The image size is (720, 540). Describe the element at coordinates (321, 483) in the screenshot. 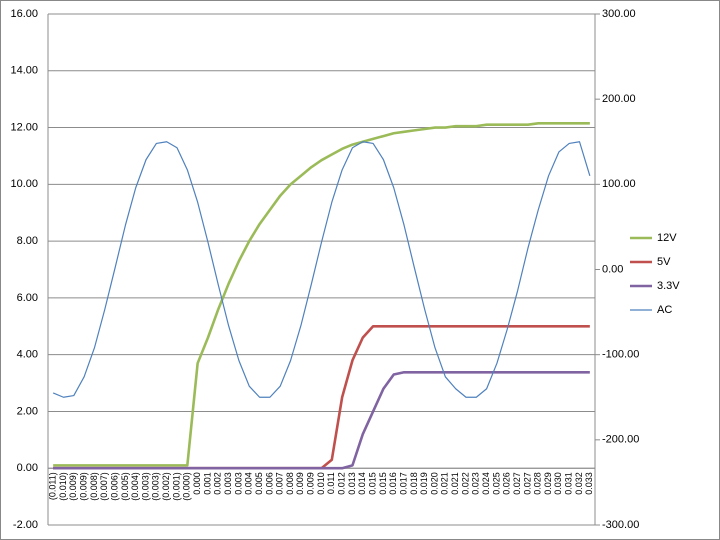

I see `x-tick-label: 0.010` at that location.